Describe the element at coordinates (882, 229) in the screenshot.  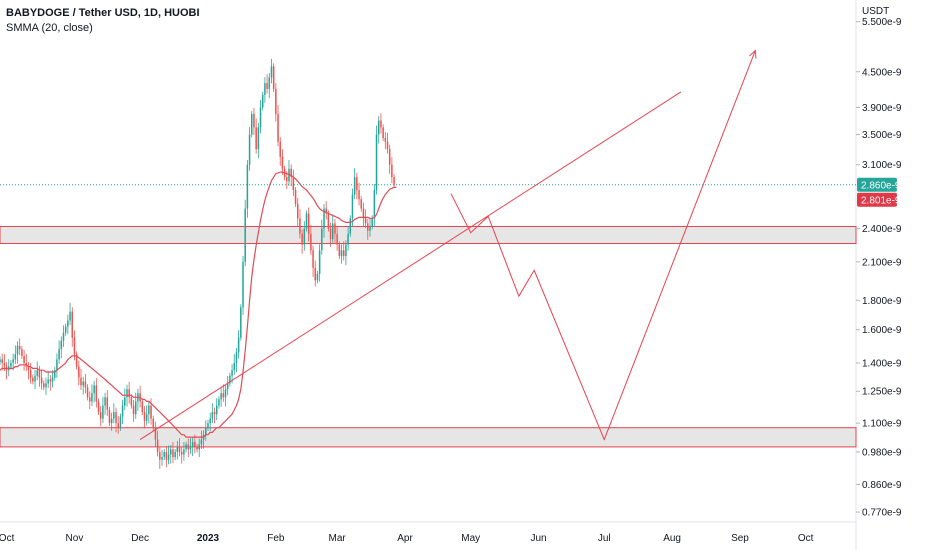
I see `price-tick-label: 2.400e-9` at that location.